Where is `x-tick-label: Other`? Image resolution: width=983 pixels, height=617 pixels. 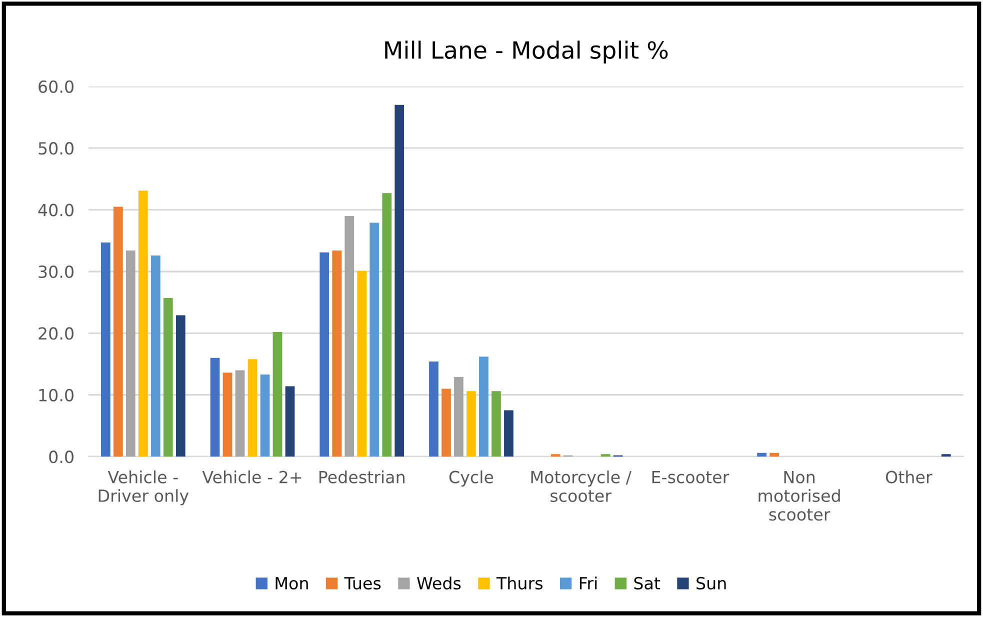 x-tick-label: Other is located at coordinates (909, 477).